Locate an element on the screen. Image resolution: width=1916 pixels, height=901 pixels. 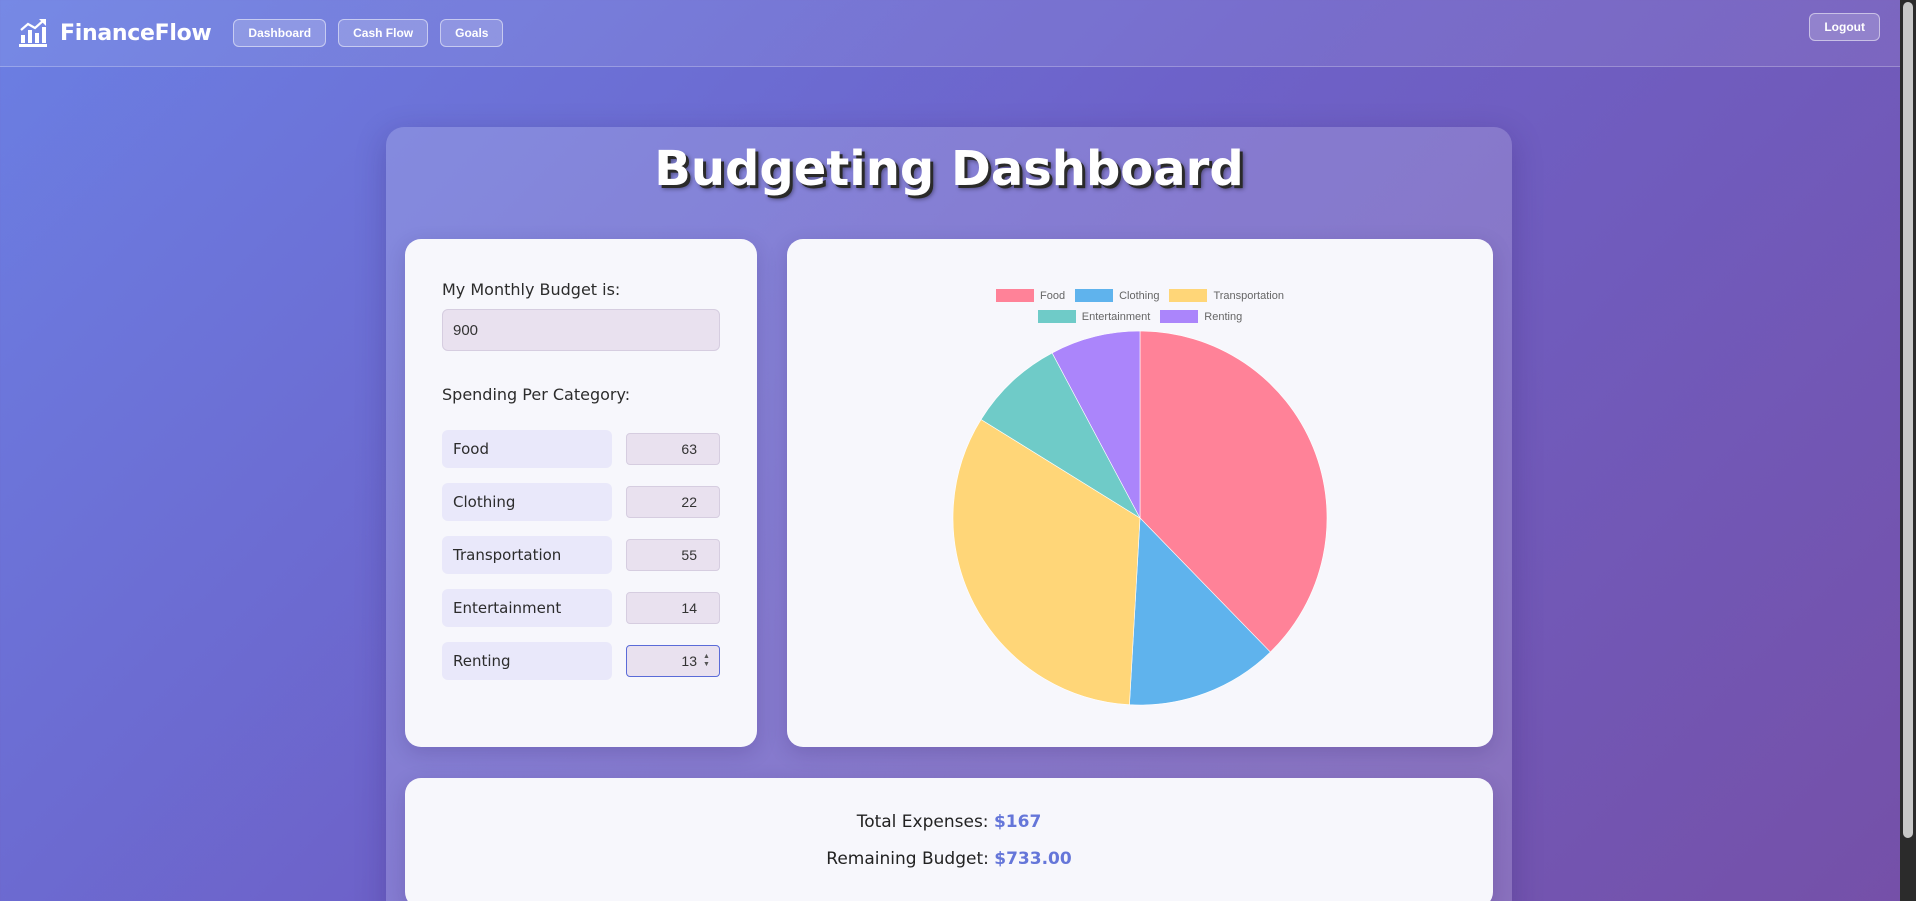
nav-dashboard-button: Dashboard is located at coordinates (280, 33).